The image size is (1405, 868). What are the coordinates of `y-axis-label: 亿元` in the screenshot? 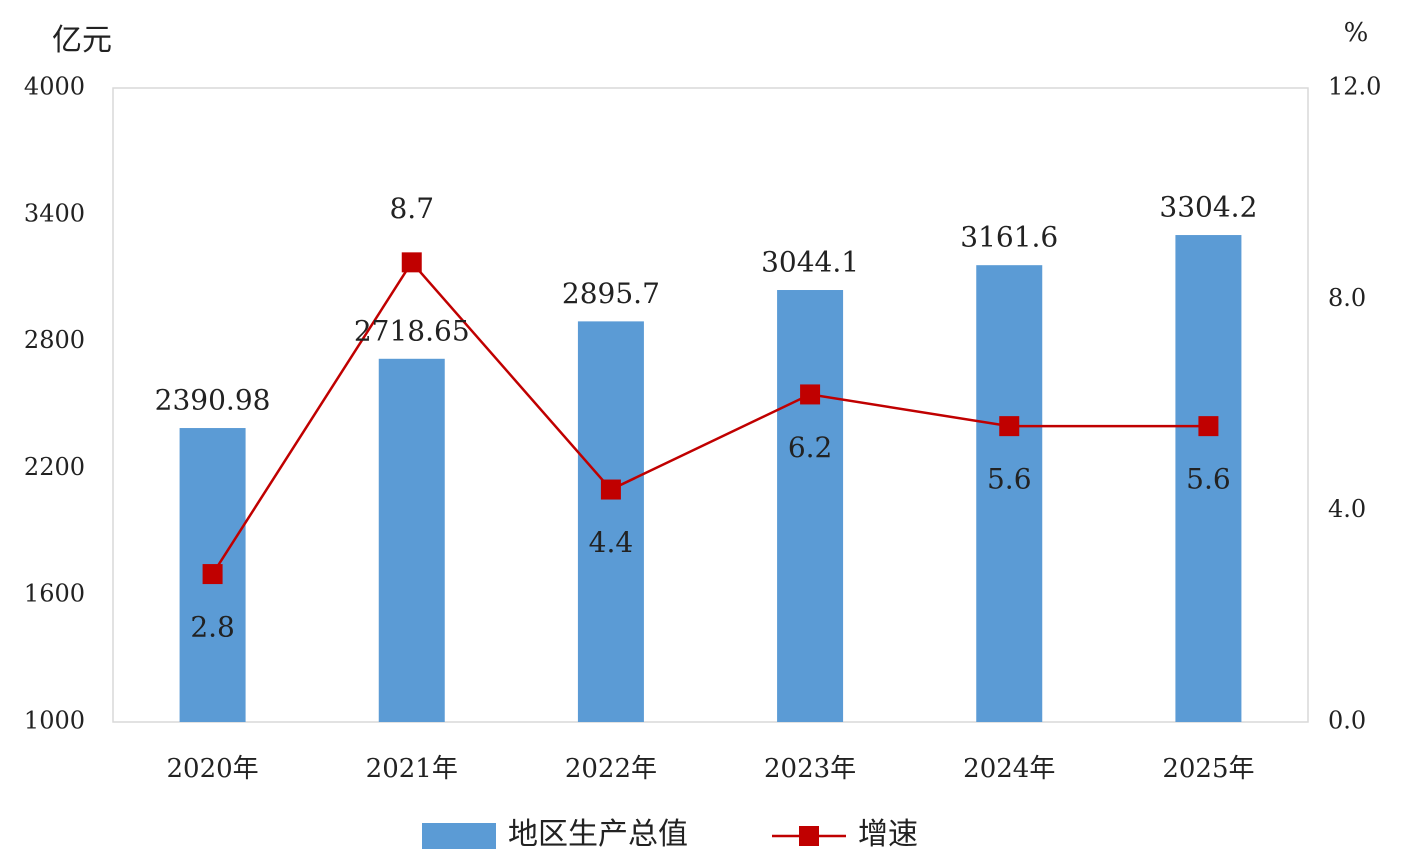 It's located at (82, 40).